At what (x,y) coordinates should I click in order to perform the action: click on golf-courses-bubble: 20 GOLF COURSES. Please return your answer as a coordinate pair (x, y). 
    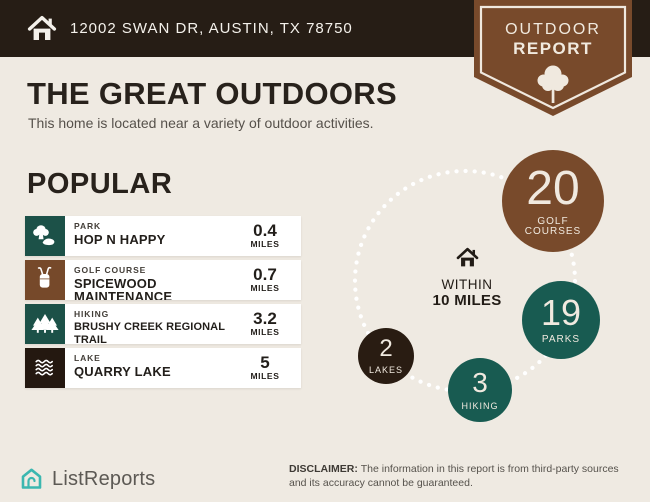
    Looking at the image, I should click on (553, 201).